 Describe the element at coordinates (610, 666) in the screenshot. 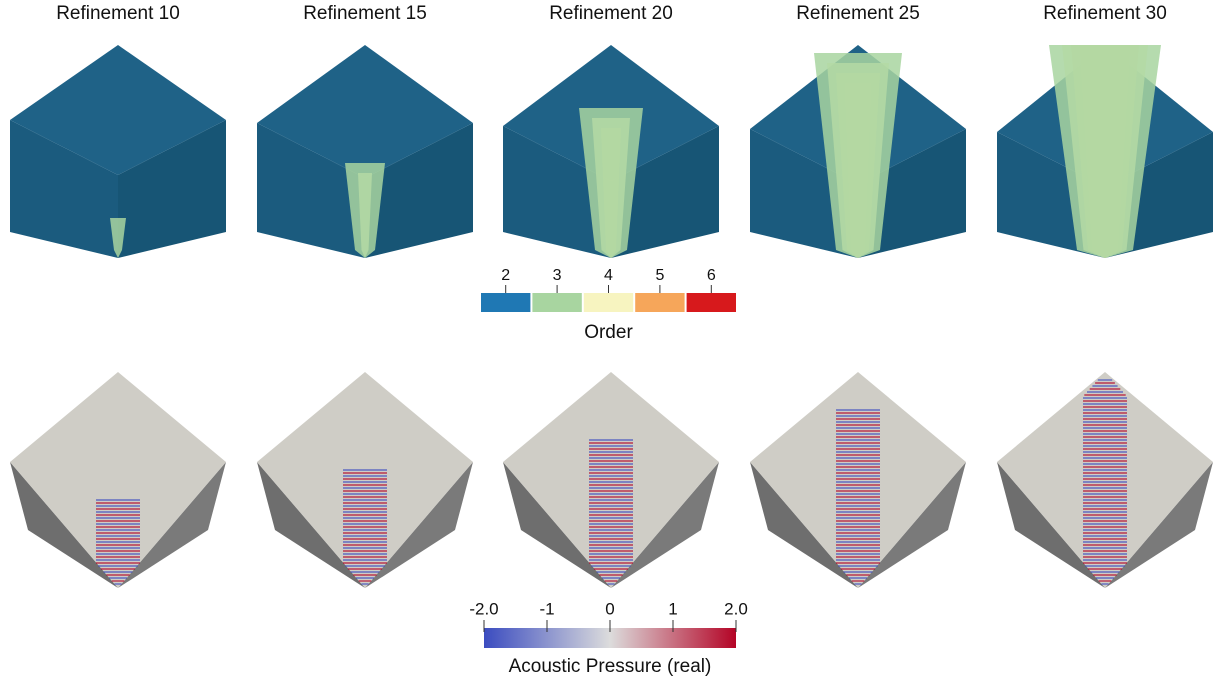

I see `pressure-title: Acoustic Pressure (real)` at that location.